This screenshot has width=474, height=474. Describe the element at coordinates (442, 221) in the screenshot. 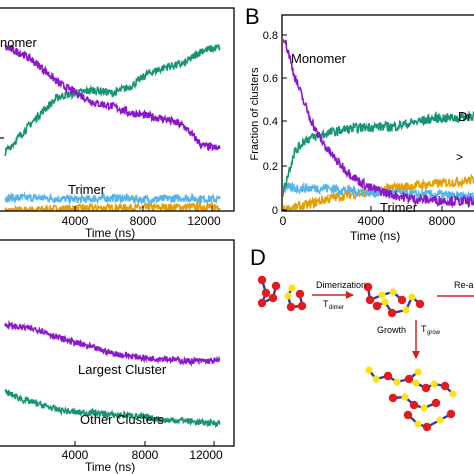

I see `panel-b-xtick-label: 8000` at that location.